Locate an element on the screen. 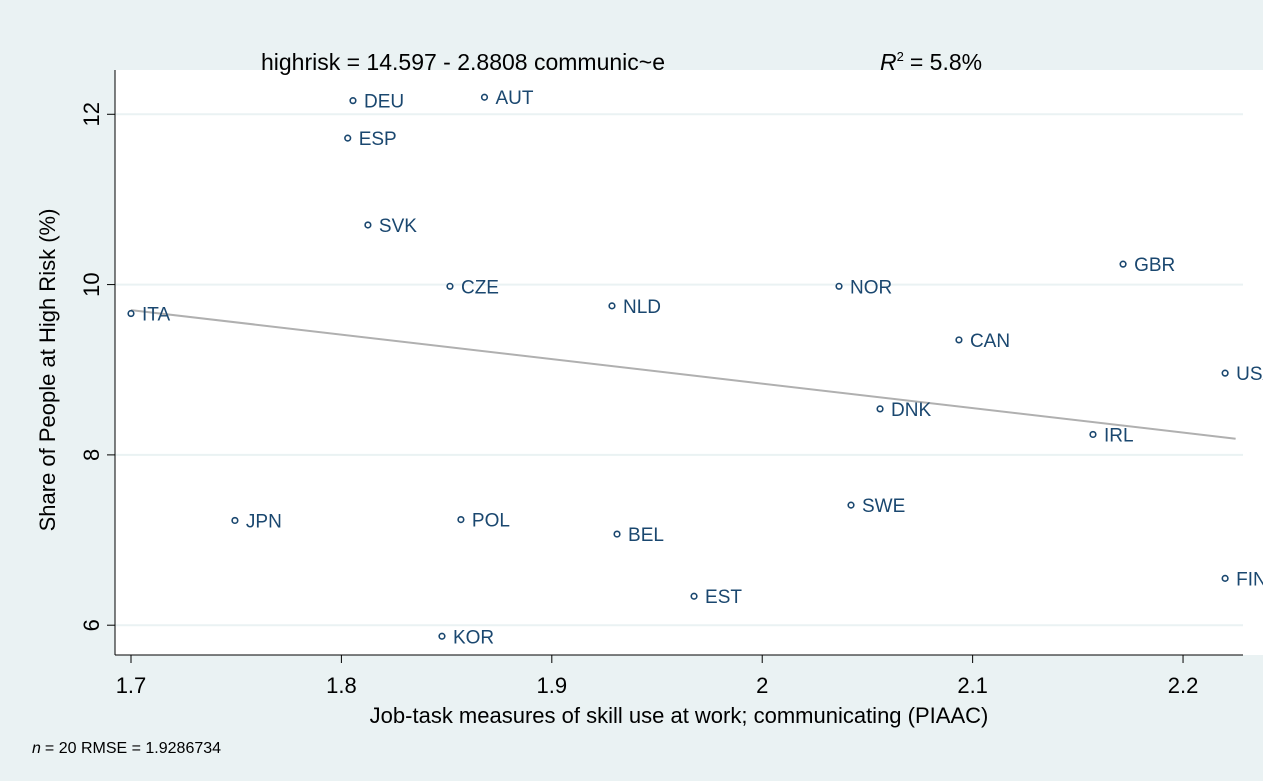  point-label: SVK is located at coordinates (398, 226).